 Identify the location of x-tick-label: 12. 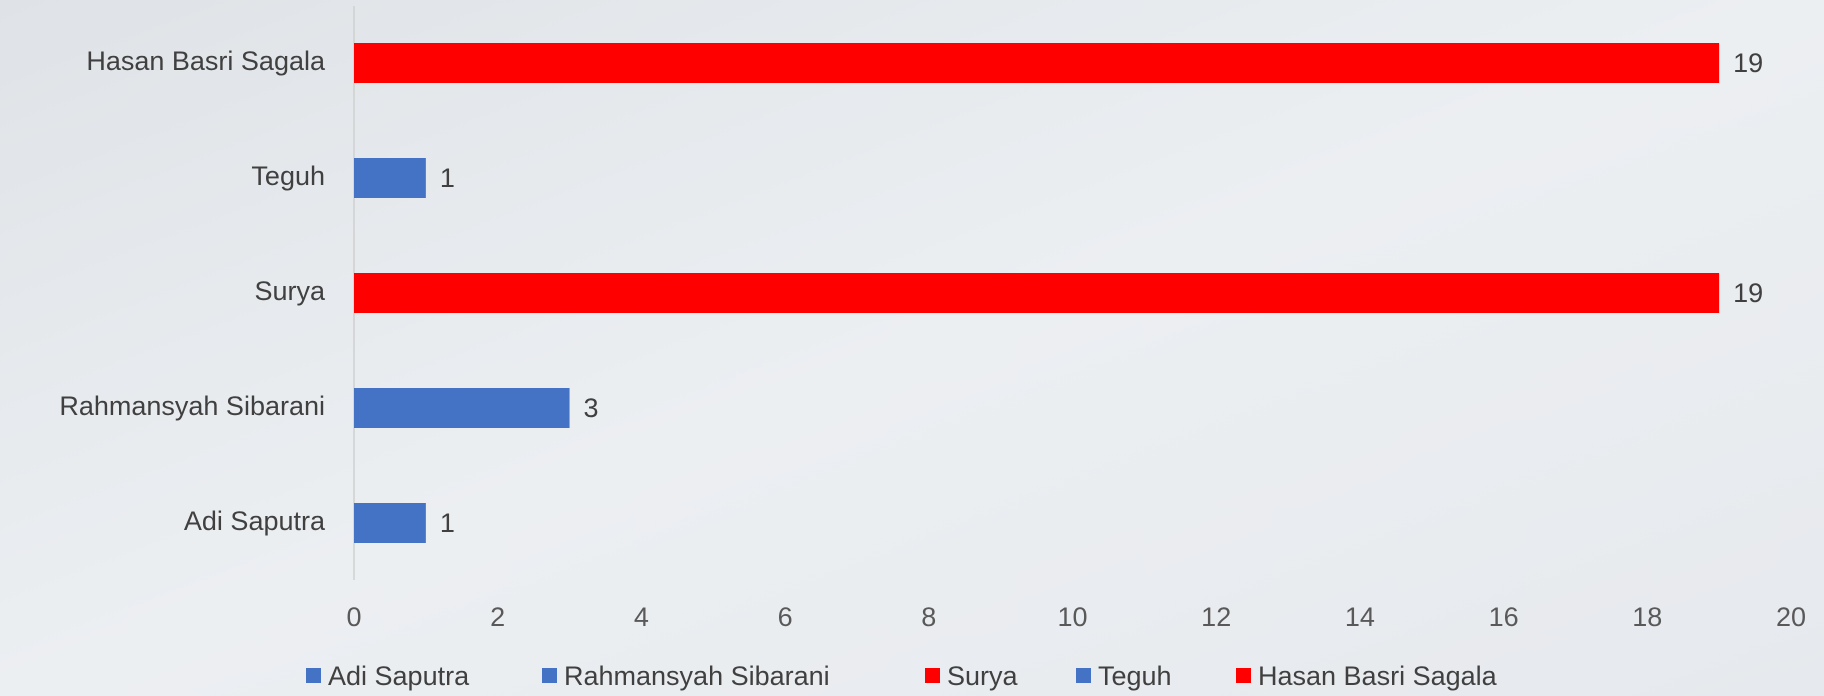
(1216, 617).